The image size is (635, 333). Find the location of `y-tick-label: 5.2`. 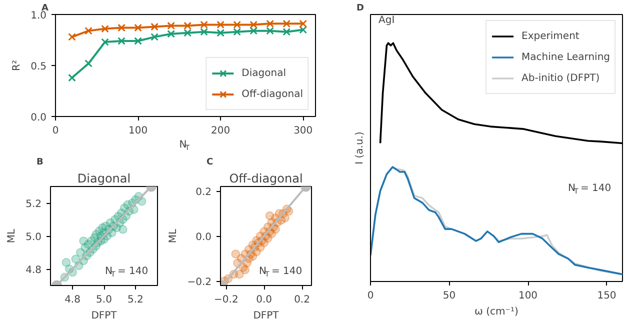

y-tick-label: 5.2 is located at coordinates (34, 204).